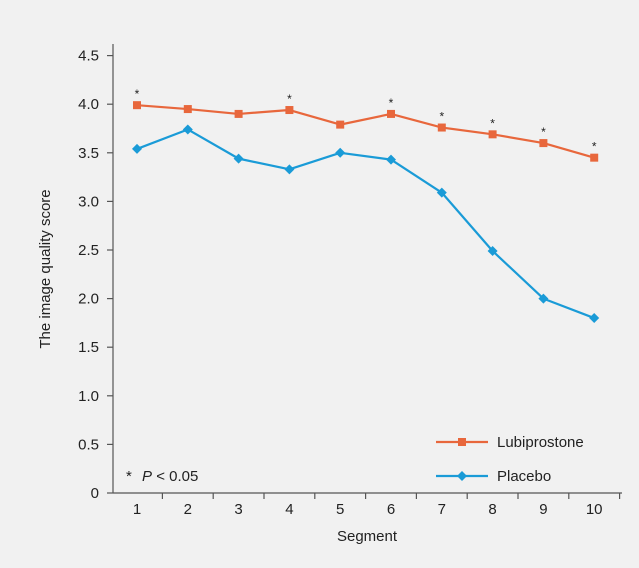 This screenshot has height=568, width=639. Describe the element at coordinates (492, 509) in the screenshot. I see `x-tick-label: 8` at that location.